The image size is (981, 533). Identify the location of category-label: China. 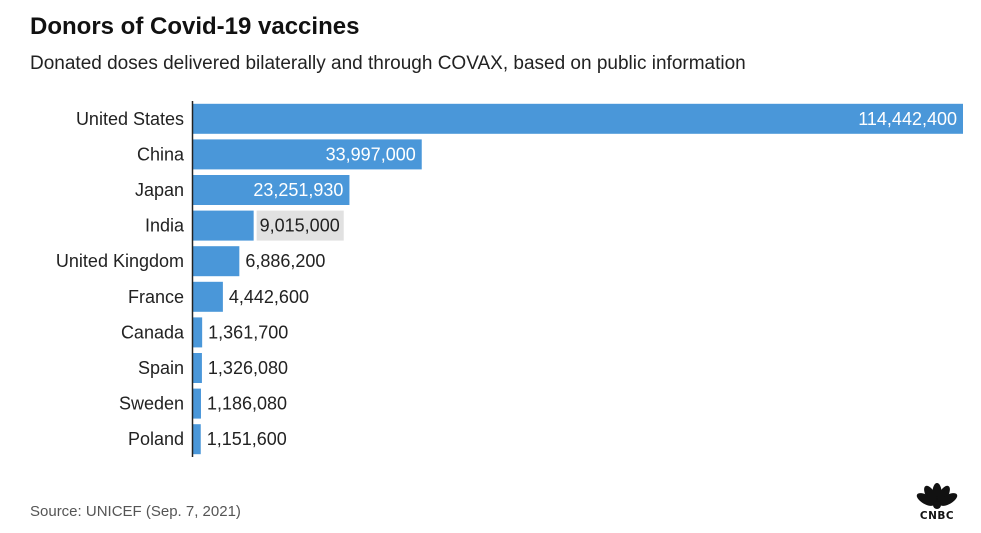
(161, 154).